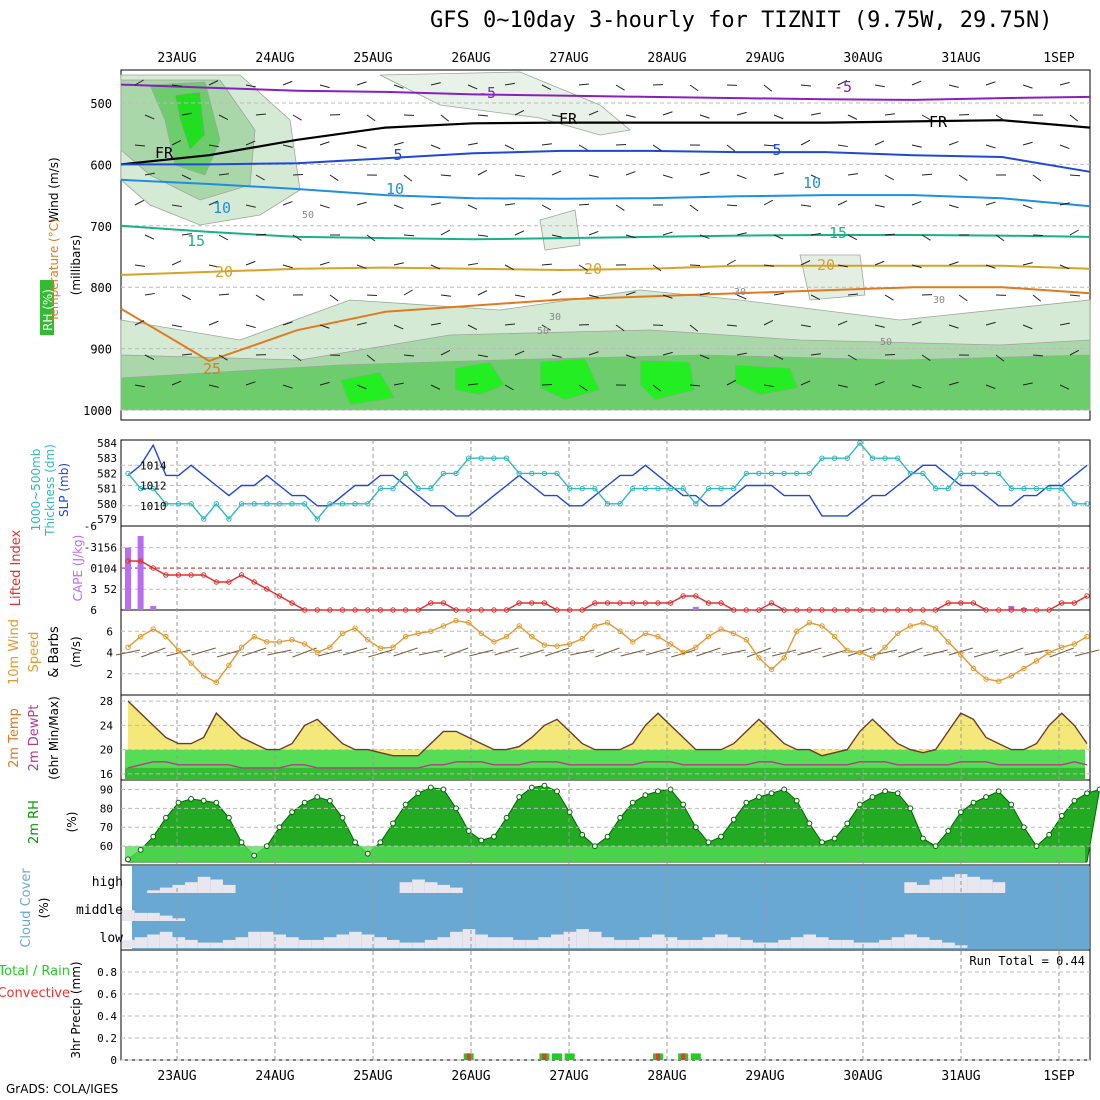  I want to click on li-tick-label: 0, so click(93, 568).